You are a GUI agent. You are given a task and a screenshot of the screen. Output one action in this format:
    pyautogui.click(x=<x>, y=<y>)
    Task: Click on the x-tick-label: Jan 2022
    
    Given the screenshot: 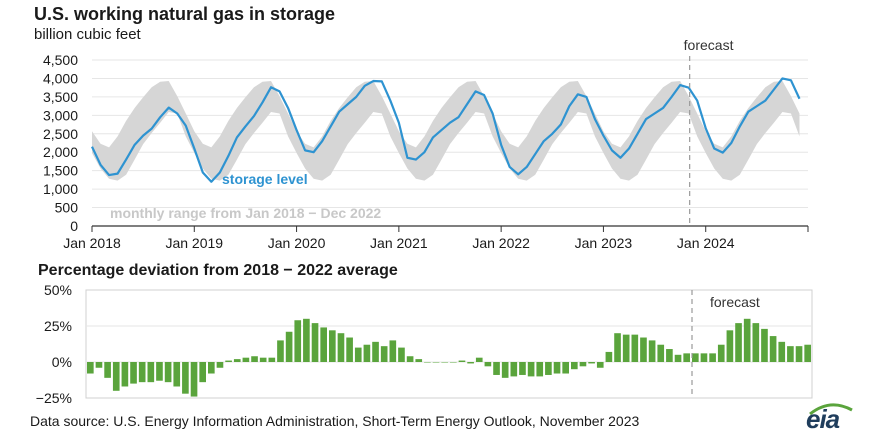 What is the action you would take?
    pyautogui.click(x=501, y=243)
    